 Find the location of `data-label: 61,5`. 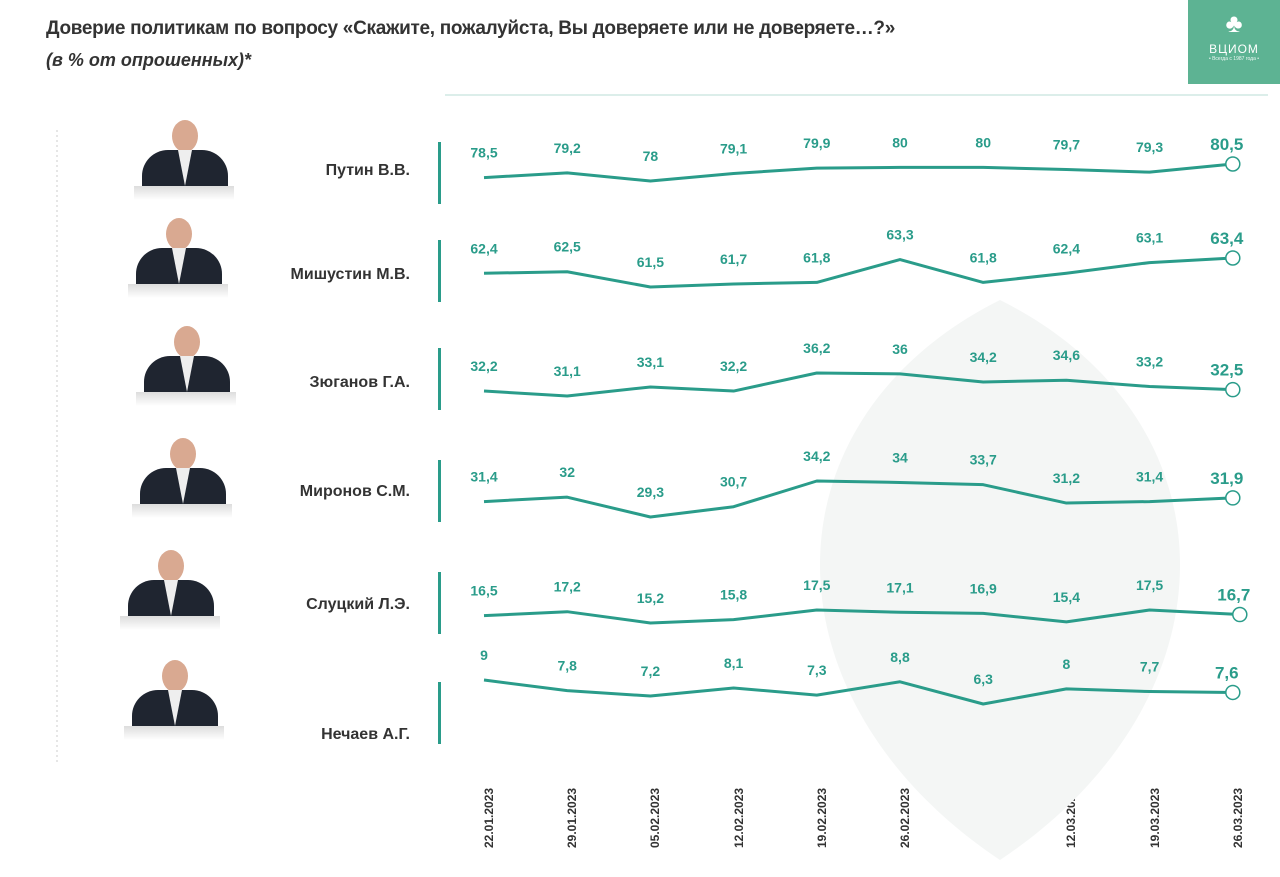

data-label: 61,5 is located at coordinates (650, 262).